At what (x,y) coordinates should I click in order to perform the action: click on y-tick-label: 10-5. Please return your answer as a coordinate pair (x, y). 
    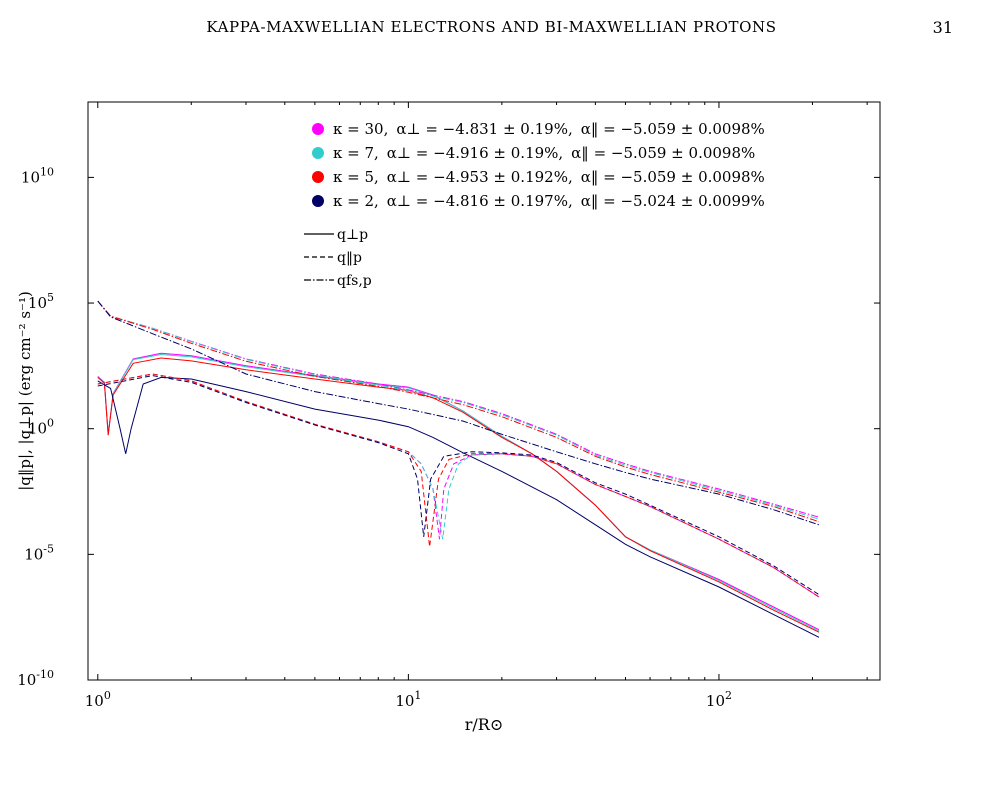
    Looking at the image, I should click on (39, 552).